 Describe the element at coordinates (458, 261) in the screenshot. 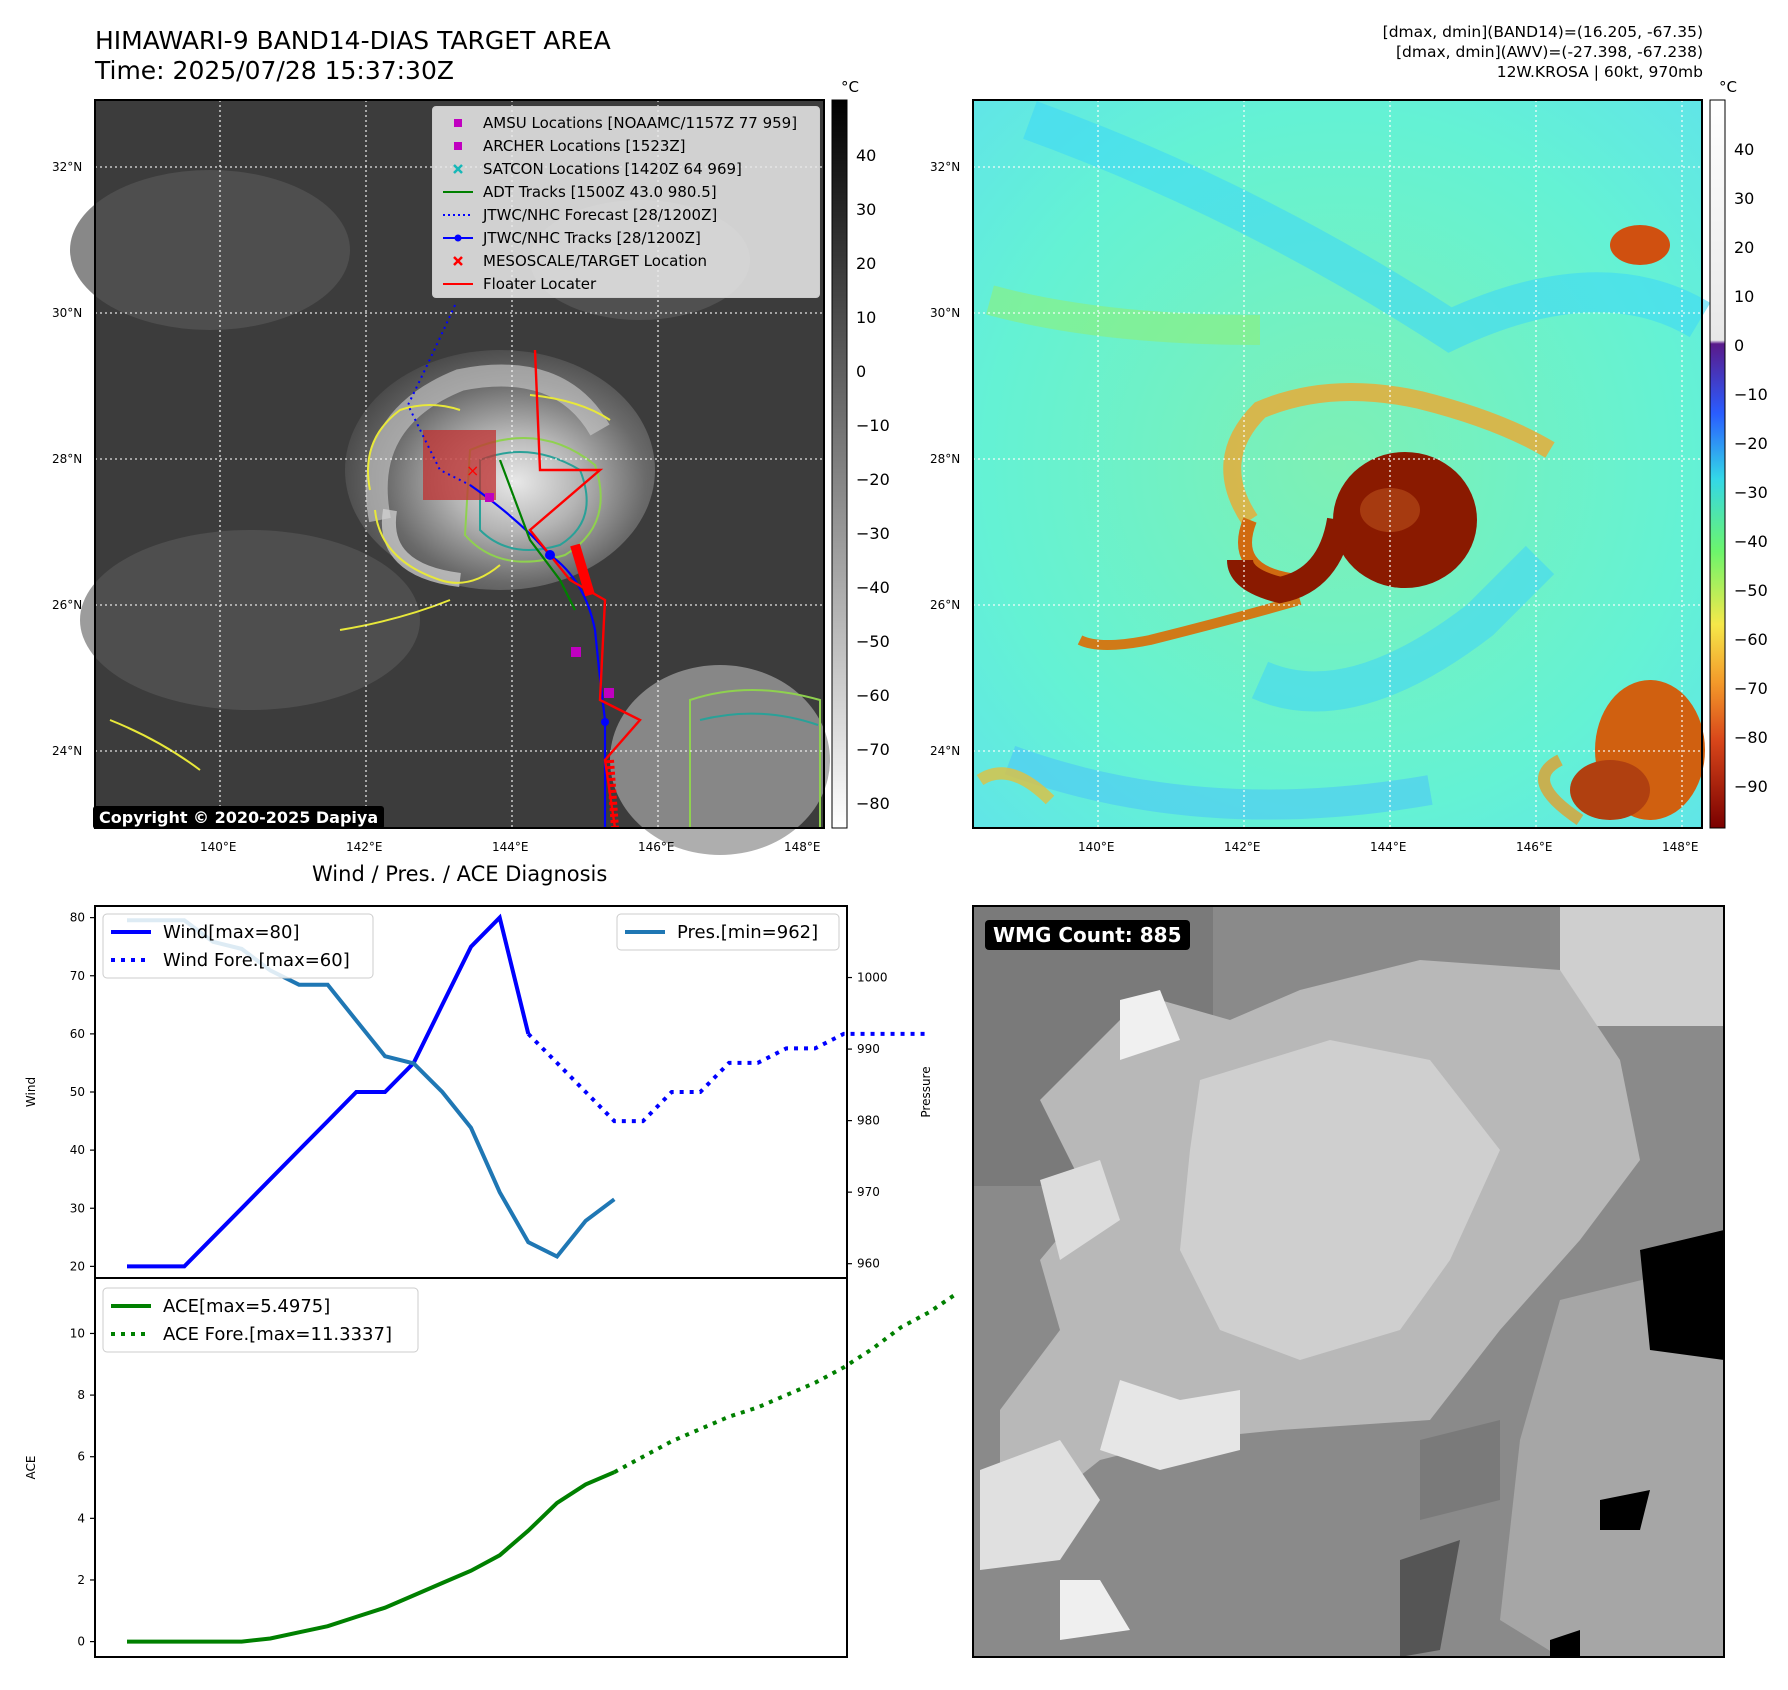

I see `red-x-icon` at that location.